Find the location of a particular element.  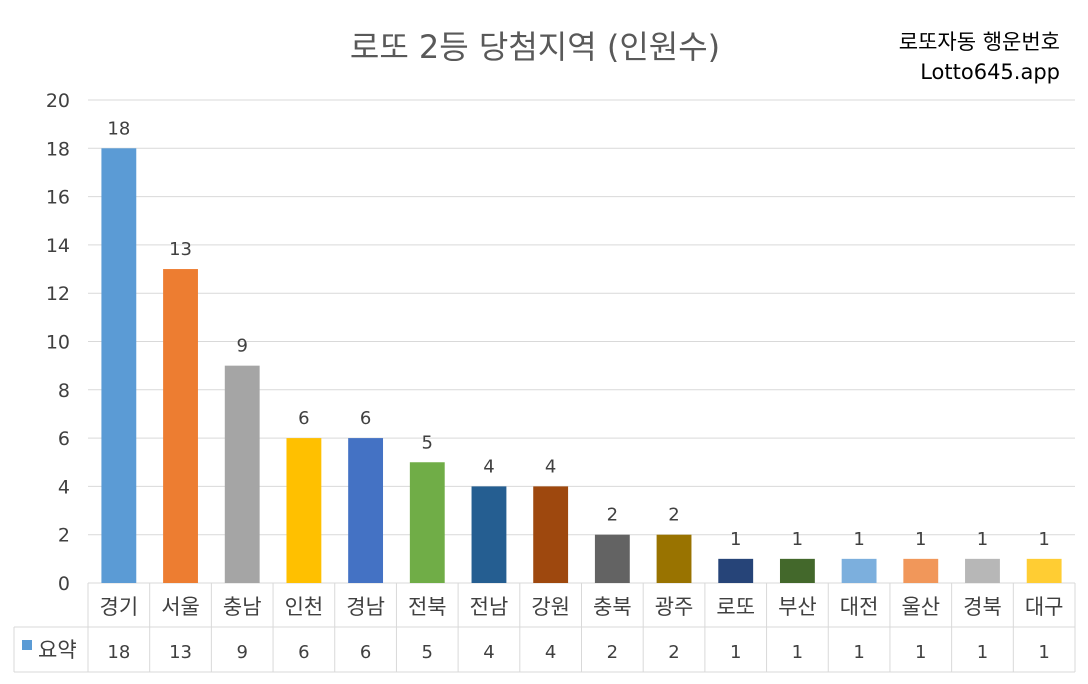

brand-url: Lotto645.app is located at coordinates (990, 72).